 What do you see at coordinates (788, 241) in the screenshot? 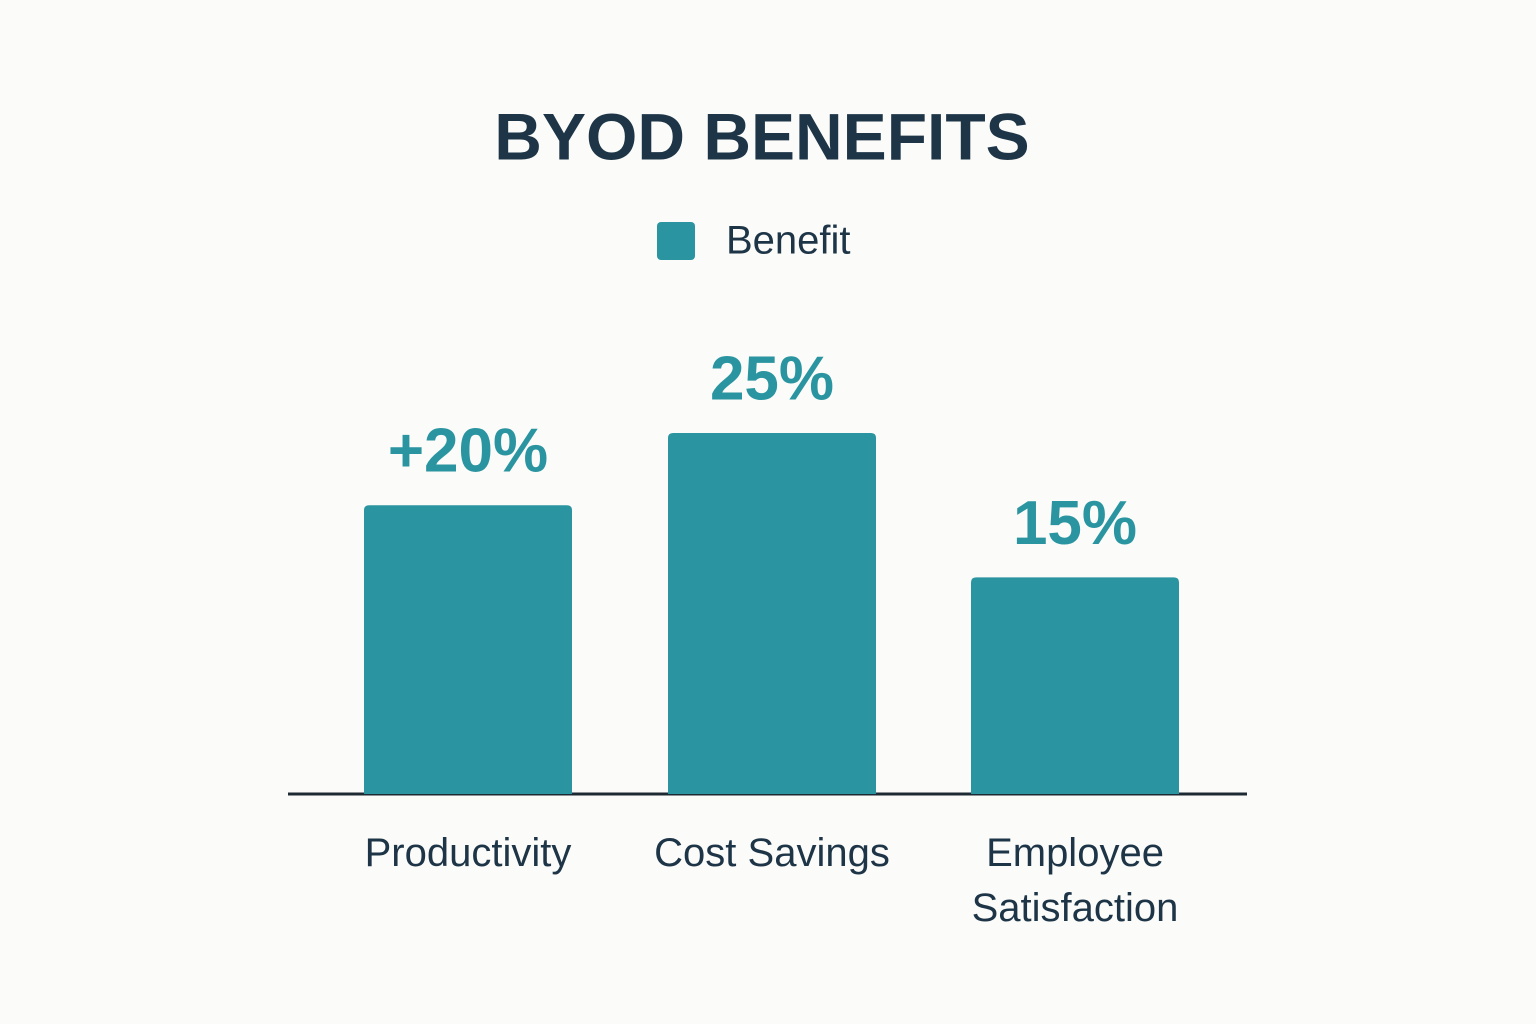
I see `legend-label: Benefit` at bounding box center [788, 241].